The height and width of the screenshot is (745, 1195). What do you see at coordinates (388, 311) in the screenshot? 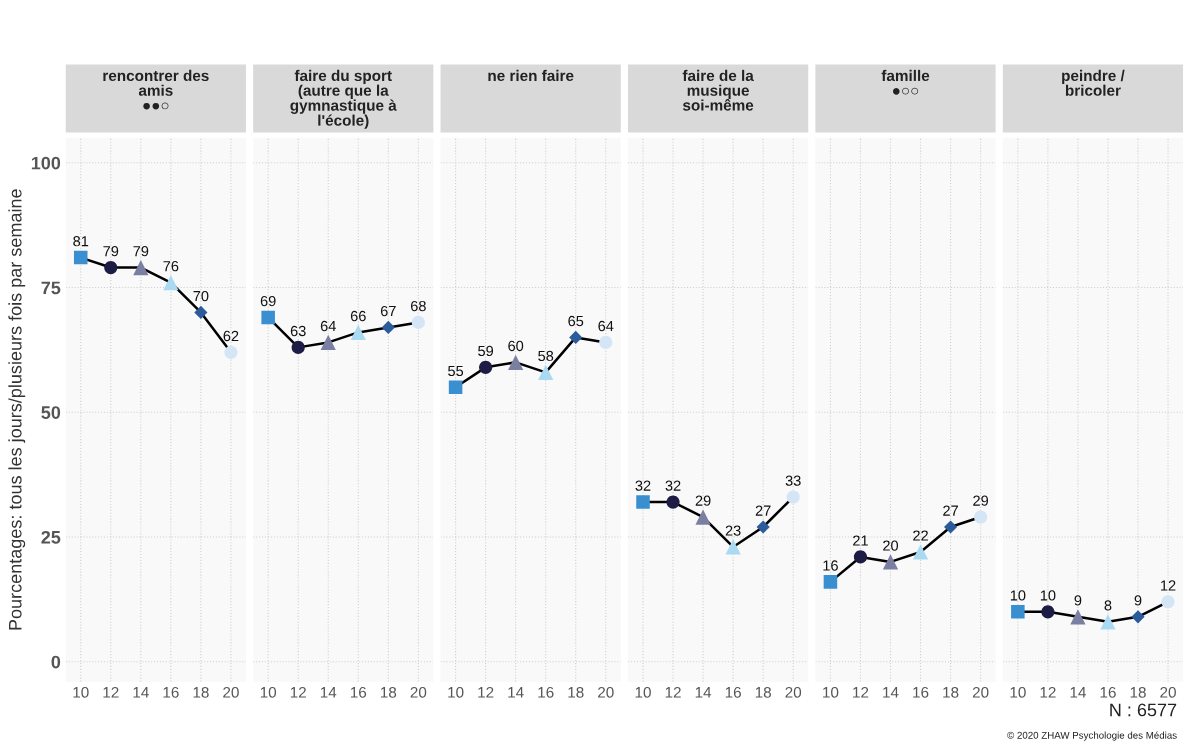
I see `data-label: 67` at bounding box center [388, 311].